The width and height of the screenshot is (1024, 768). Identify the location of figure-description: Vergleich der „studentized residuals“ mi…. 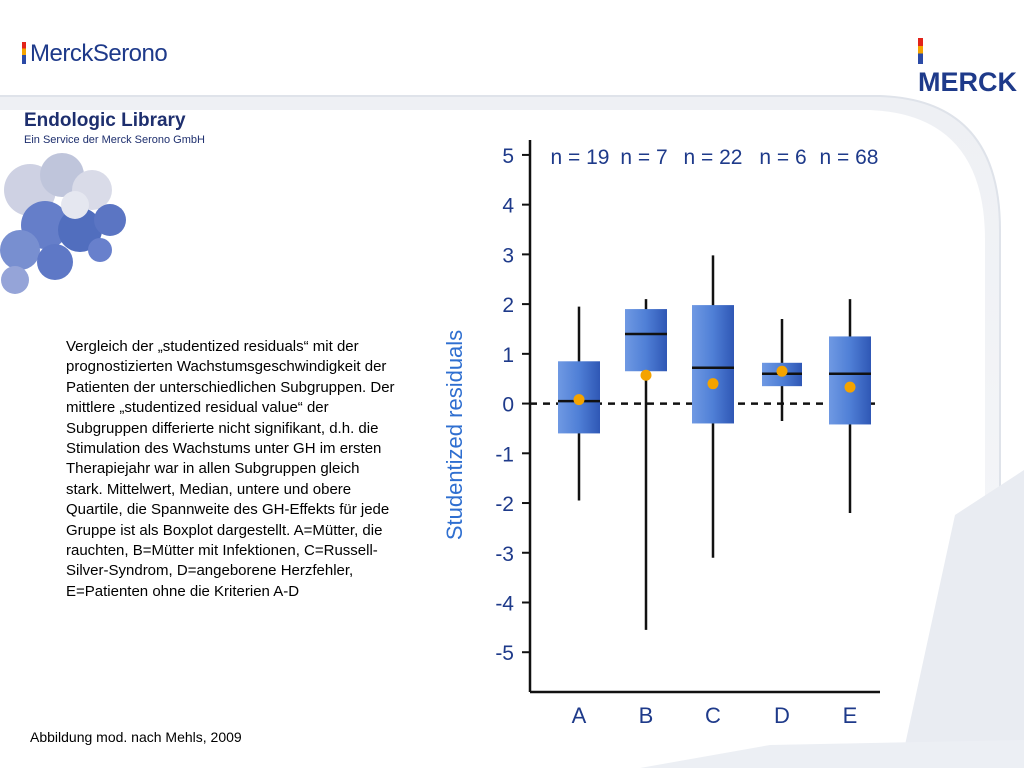
(230, 469).